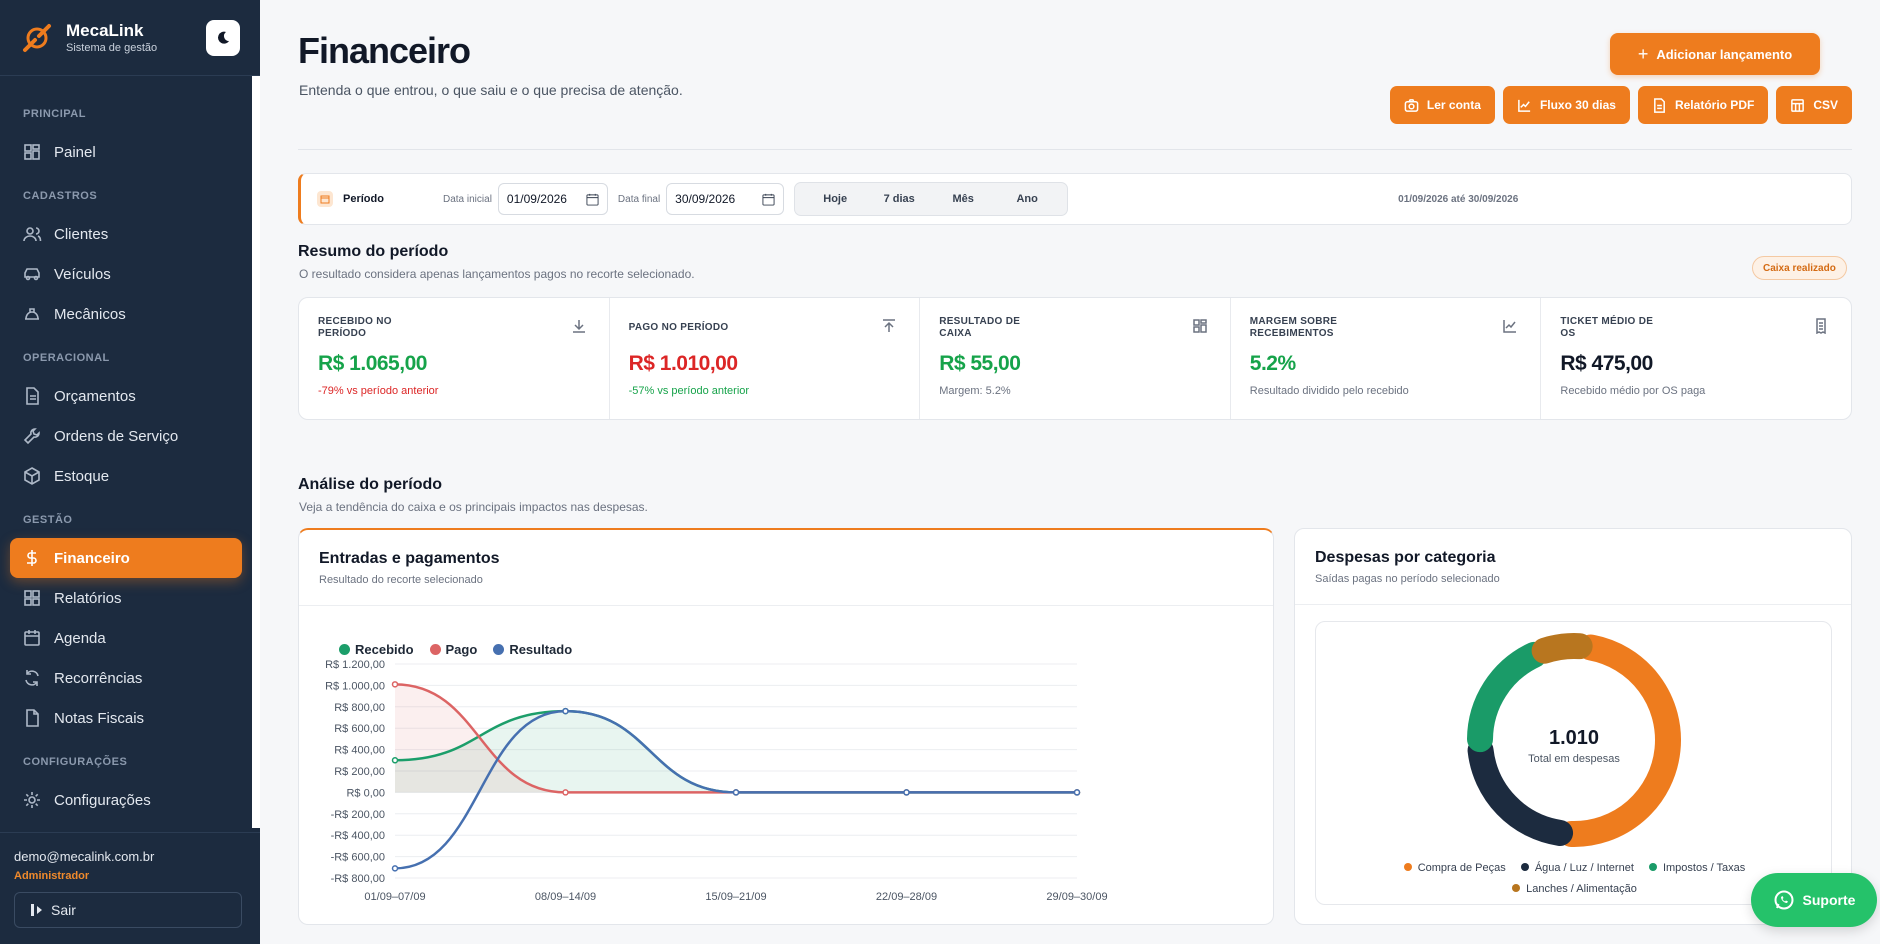 The image size is (1880, 944). I want to click on moon-icon, so click(223, 37).